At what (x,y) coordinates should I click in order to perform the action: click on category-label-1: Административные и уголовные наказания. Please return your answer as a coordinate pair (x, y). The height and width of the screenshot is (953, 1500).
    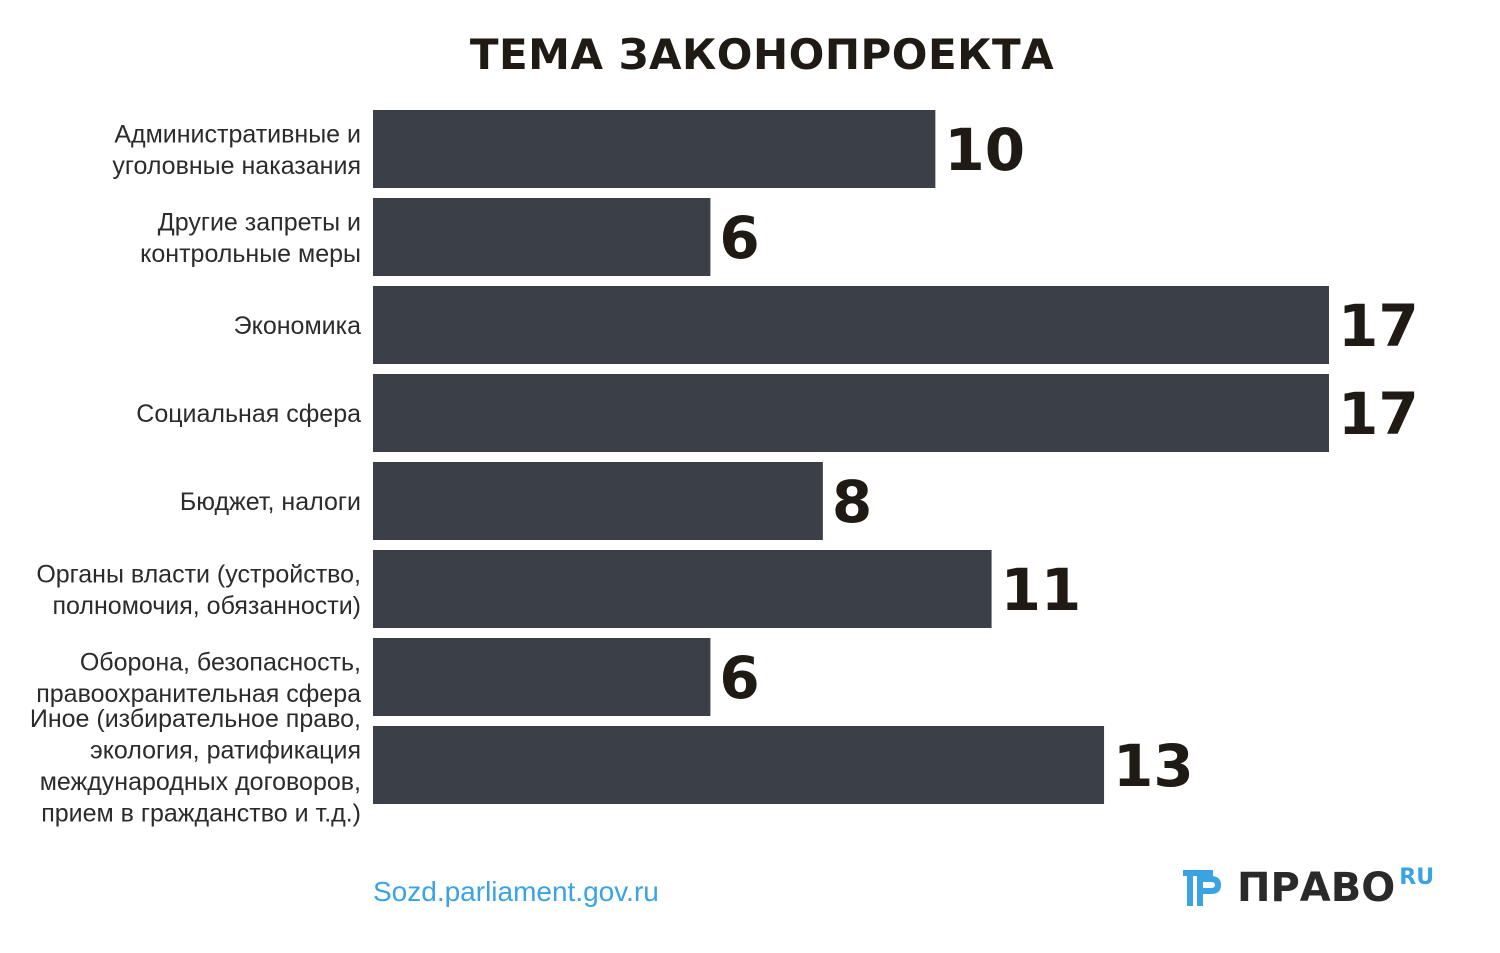
    Looking at the image, I should click on (236, 150).